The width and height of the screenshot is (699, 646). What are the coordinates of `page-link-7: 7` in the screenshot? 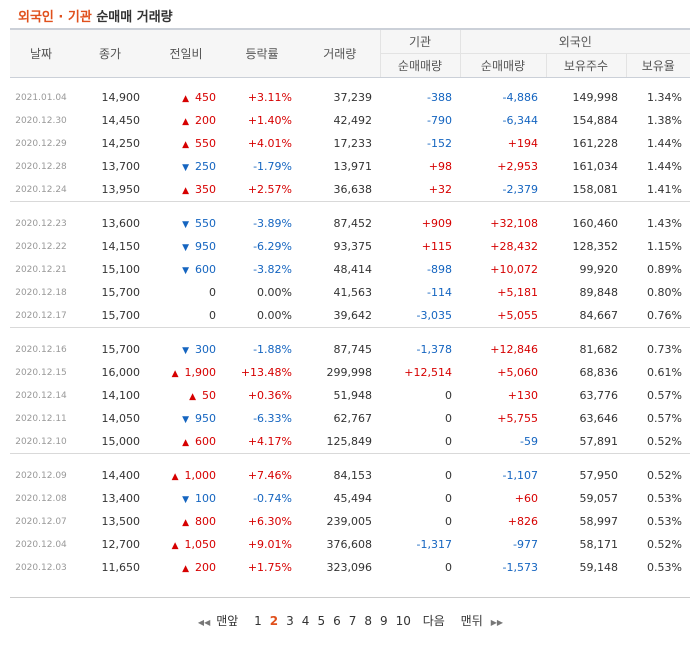 It's located at (352, 621).